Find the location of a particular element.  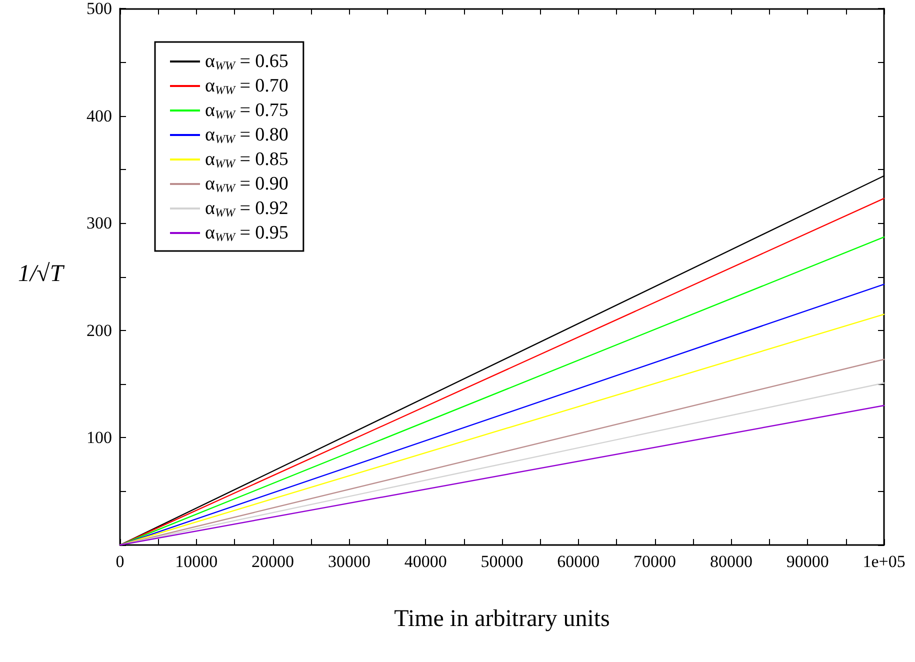

x-tick-label: 60000 is located at coordinates (578, 561).